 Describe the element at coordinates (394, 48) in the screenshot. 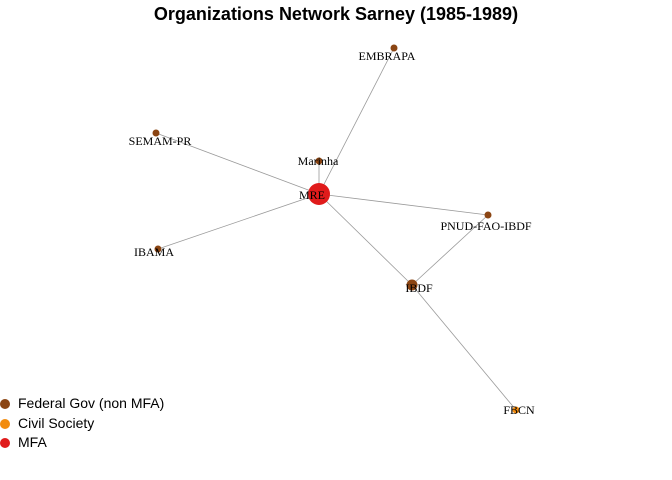

I see `node-embrapa` at that location.